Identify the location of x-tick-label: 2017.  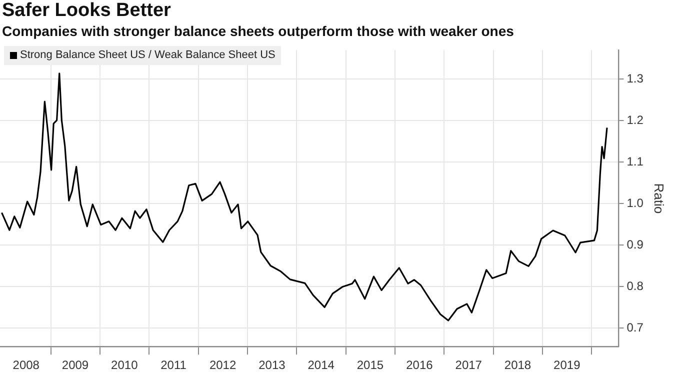
(468, 365).